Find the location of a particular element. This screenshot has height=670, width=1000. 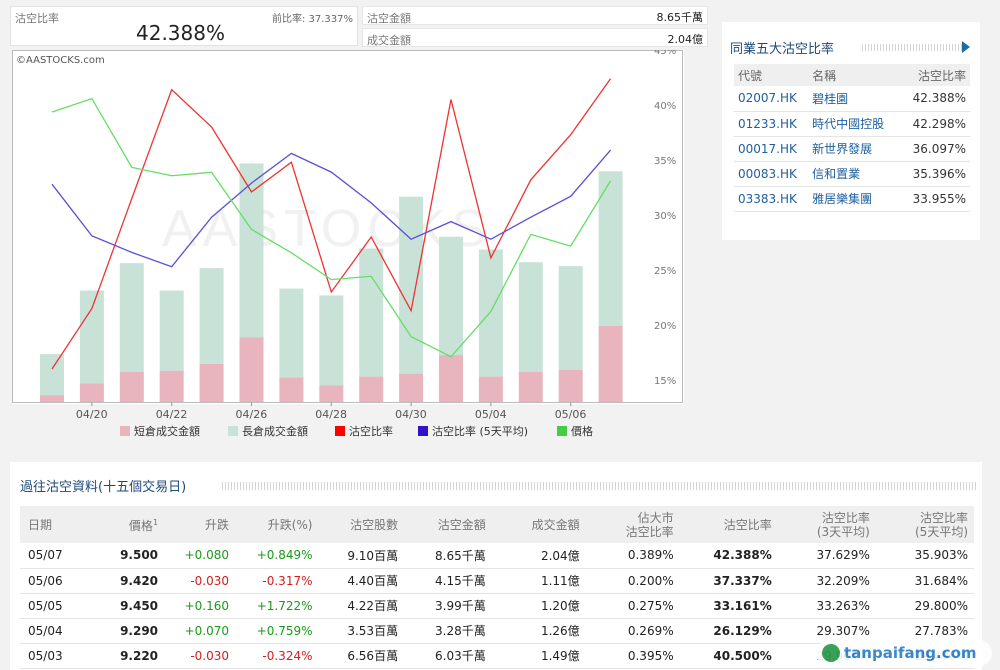

peer-header-name: 名稱 is located at coordinates (853, 75).